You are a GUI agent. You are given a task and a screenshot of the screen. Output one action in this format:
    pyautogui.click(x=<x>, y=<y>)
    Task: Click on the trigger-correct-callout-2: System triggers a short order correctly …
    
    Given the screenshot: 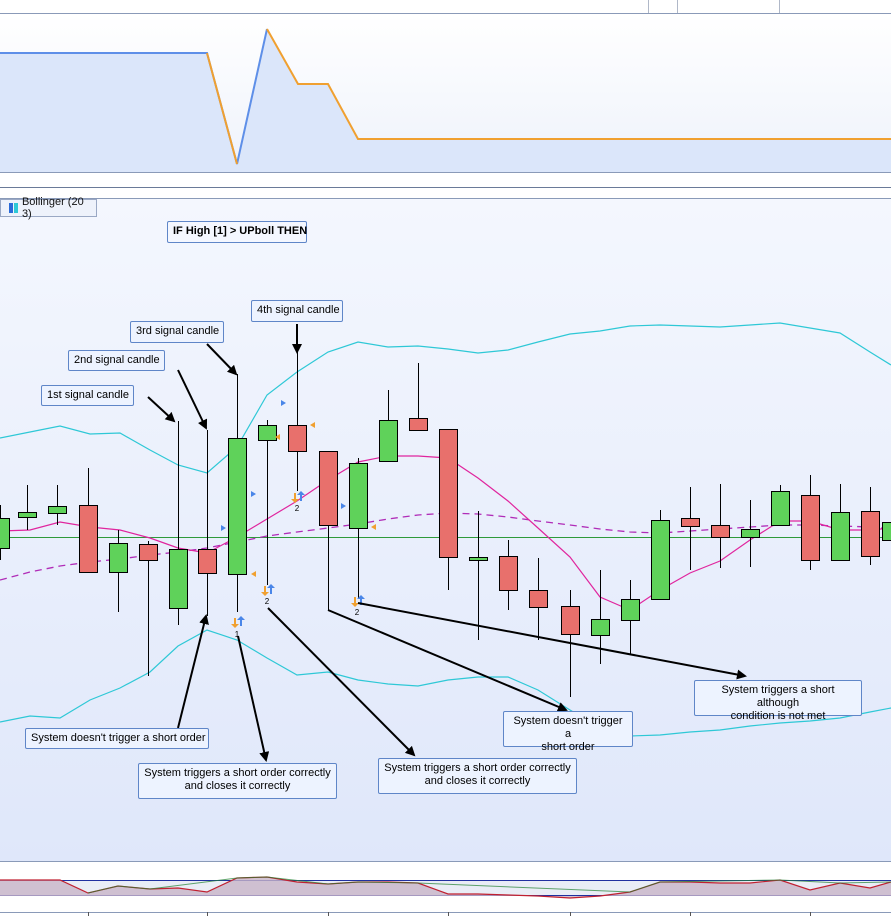 What is the action you would take?
    pyautogui.click(x=477, y=776)
    